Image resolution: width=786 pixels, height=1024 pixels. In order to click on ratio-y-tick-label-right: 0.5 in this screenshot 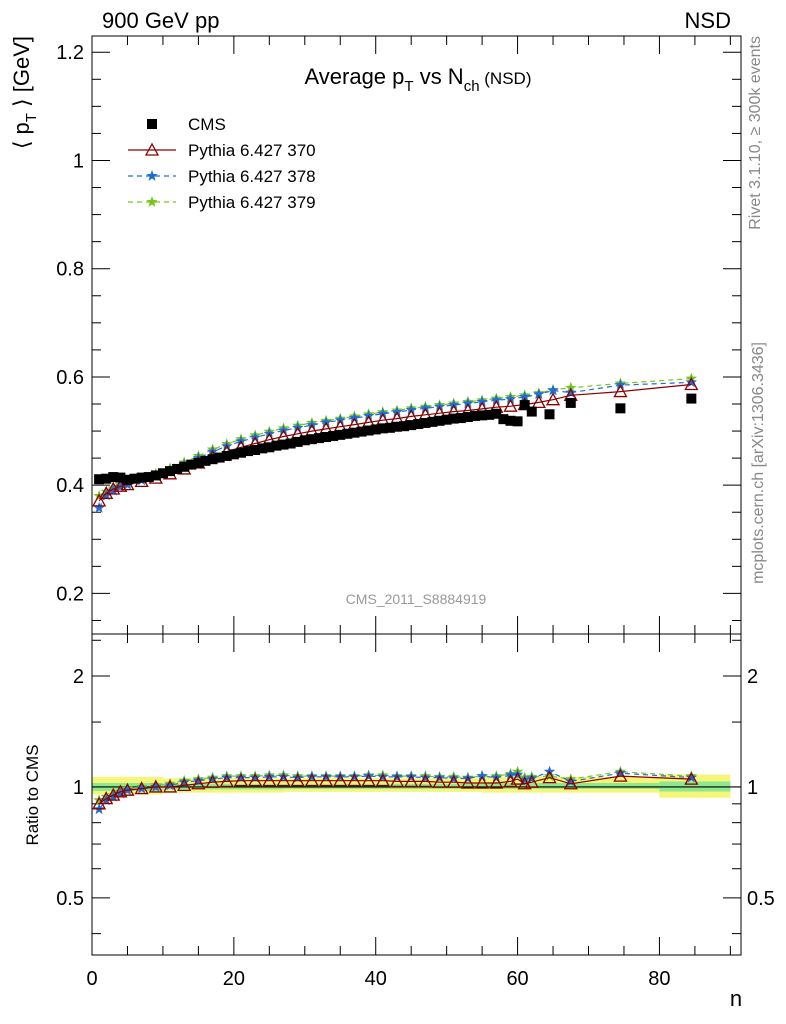, I will do `click(761, 899)`.